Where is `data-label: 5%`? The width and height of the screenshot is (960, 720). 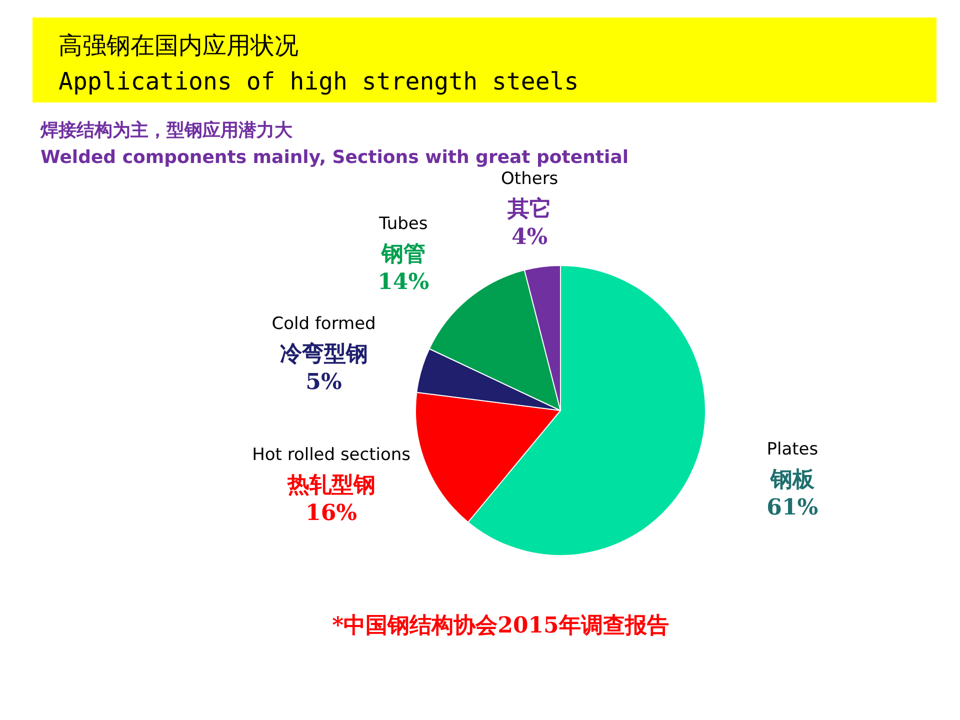
data-label: 5% is located at coordinates (324, 381).